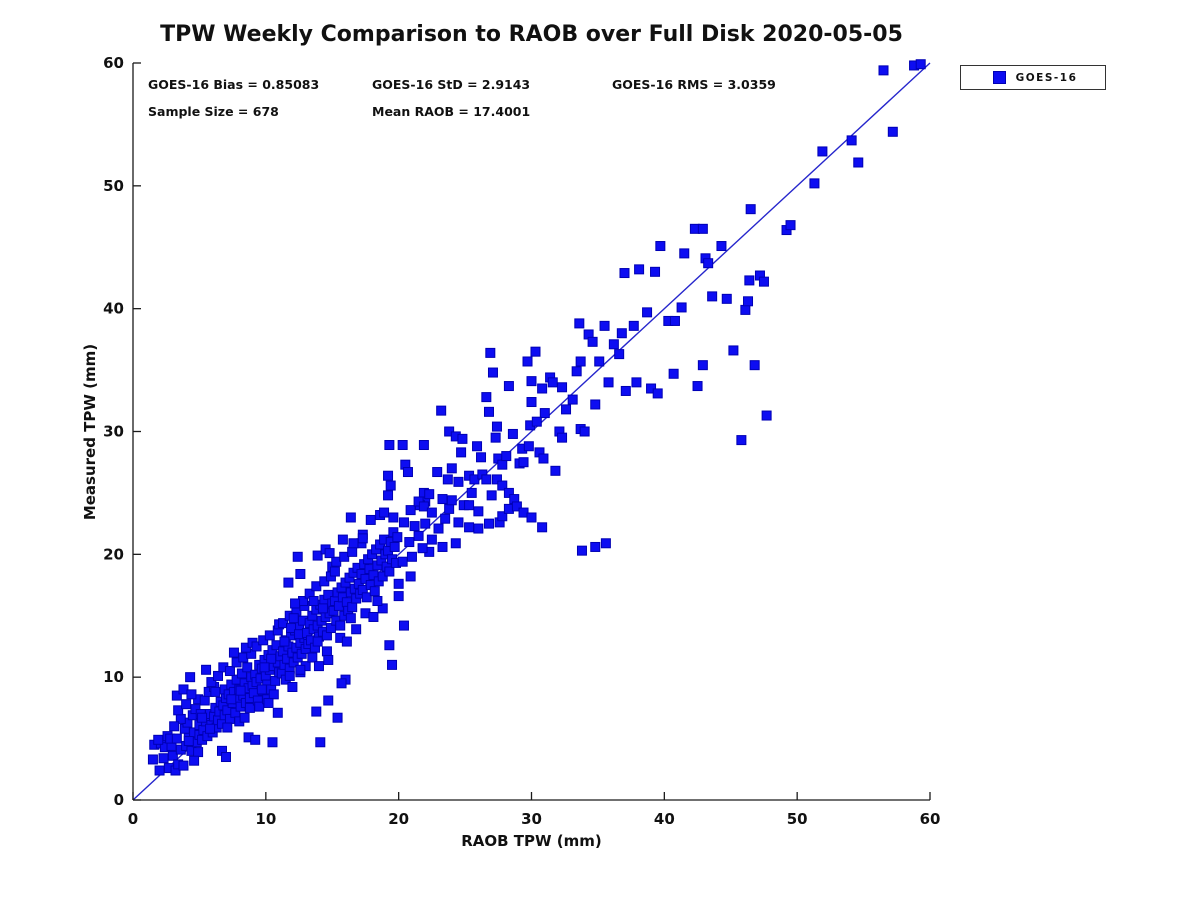 The width and height of the screenshot is (1200, 900). What do you see at coordinates (234, 84) in the screenshot?
I see `stat-bias-text: GOES-16 Bias = 0.85083` at bounding box center [234, 84].